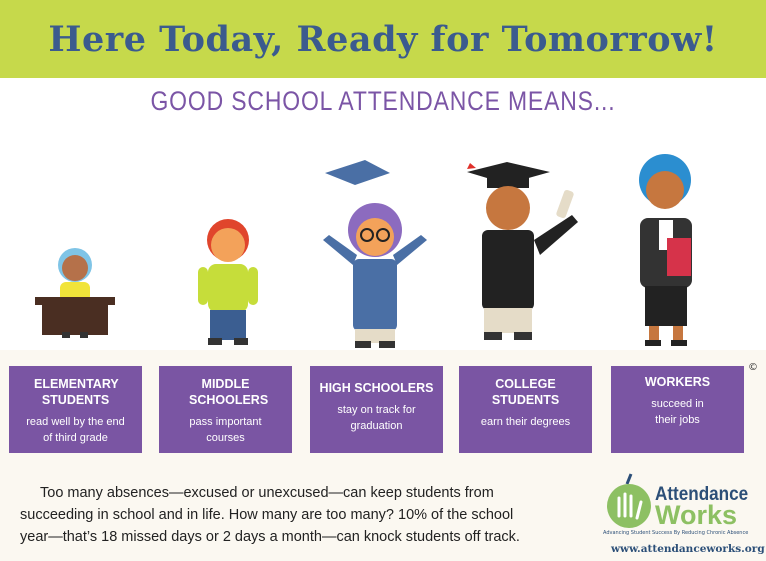  Describe the element at coordinates (688, 549) in the screenshot. I see `website-link: www.attendanceworks.org` at that location.